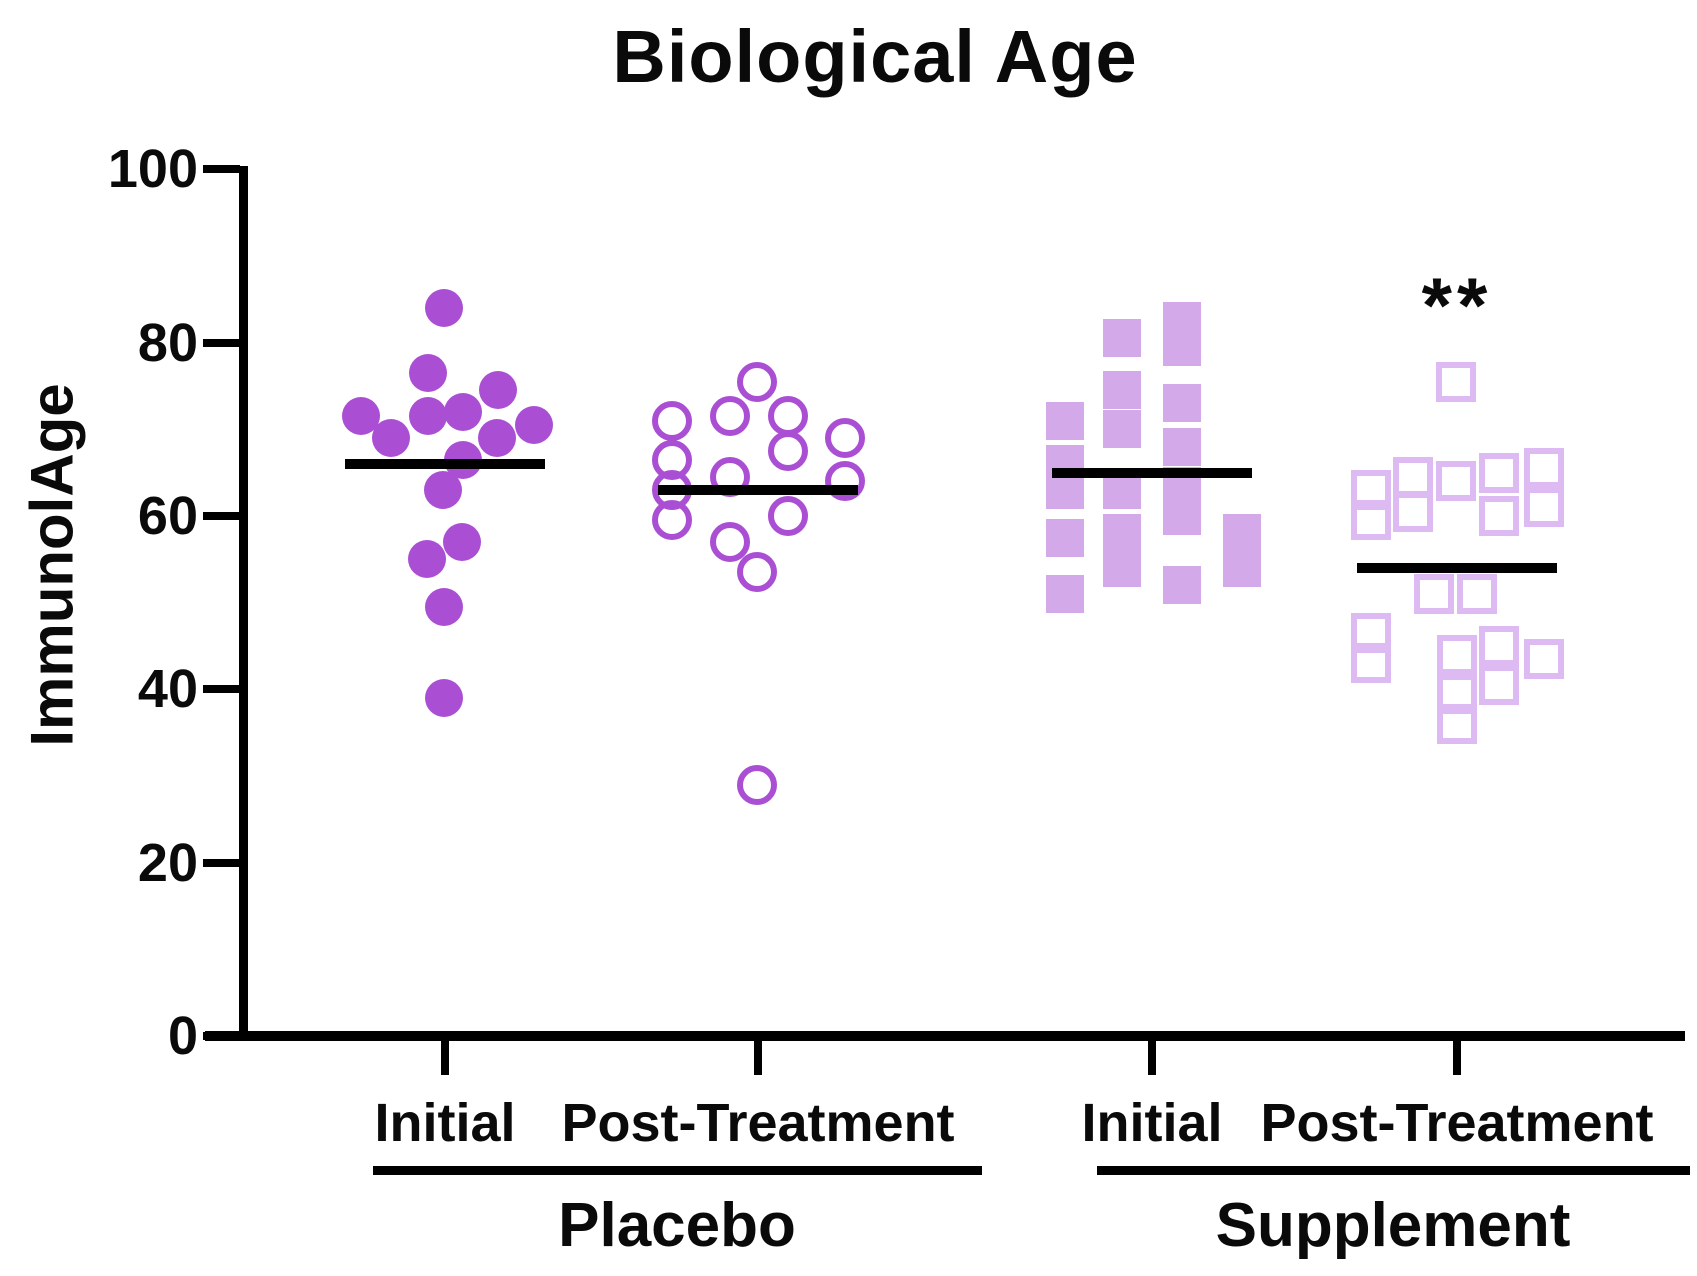 The image size is (1697, 1276). I want to click on y-tick-label: 0, so click(182, 1036).